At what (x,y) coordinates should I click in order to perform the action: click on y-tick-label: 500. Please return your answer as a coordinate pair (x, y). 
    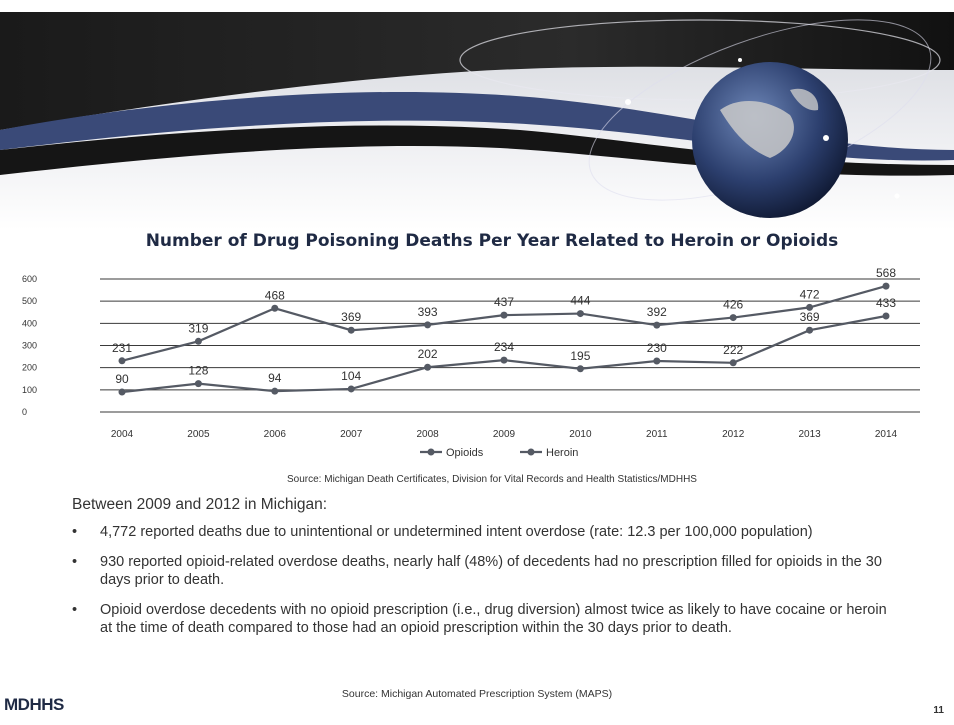
    Looking at the image, I should click on (29, 301).